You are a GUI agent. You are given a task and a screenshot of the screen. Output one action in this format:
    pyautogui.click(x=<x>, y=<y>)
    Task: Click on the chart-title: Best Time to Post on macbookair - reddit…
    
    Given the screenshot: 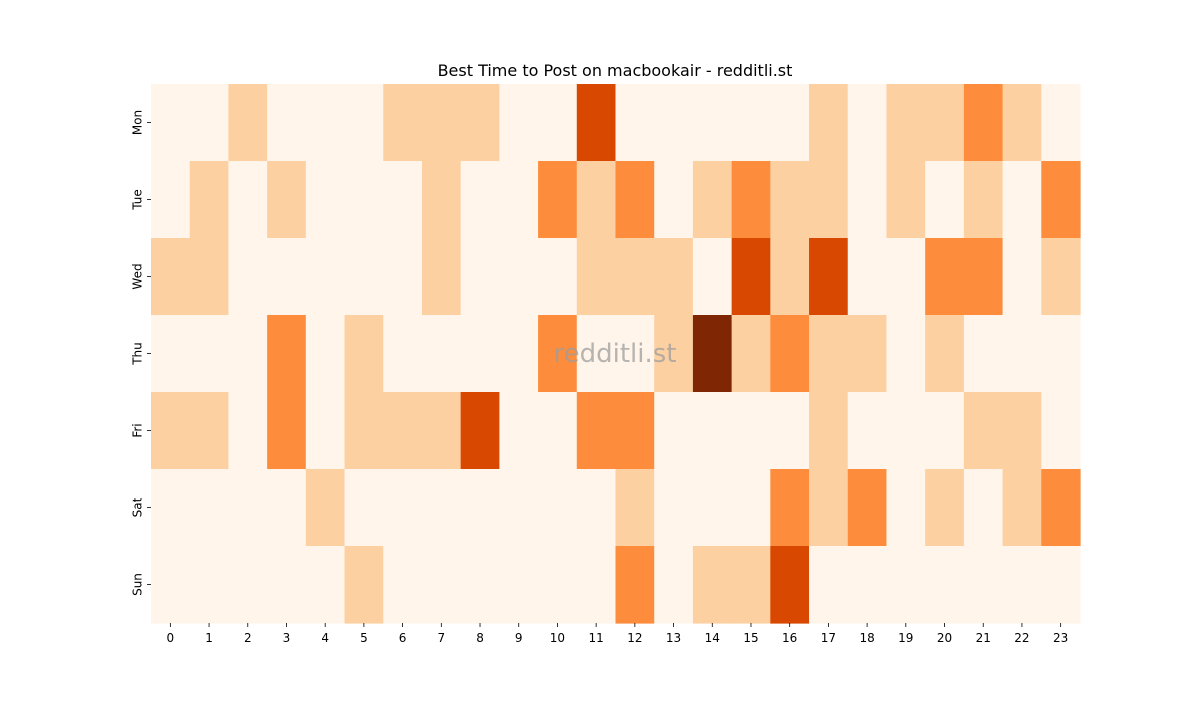 What is the action you would take?
    pyautogui.click(x=615, y=70)
    